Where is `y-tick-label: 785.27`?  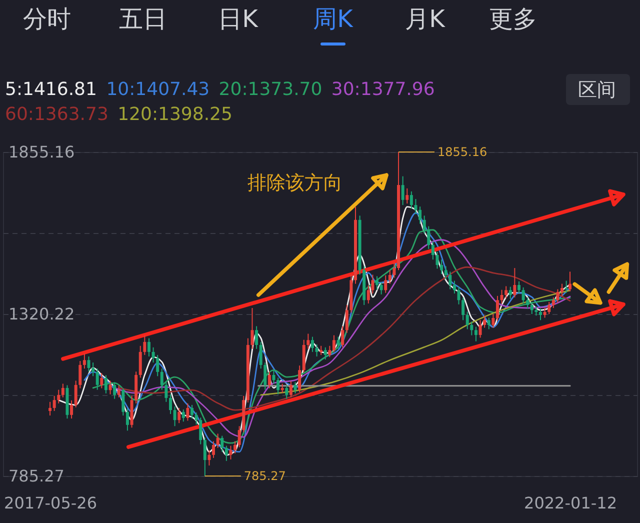
y-tick-label: 785.27 is located at coordinates (36, 476).